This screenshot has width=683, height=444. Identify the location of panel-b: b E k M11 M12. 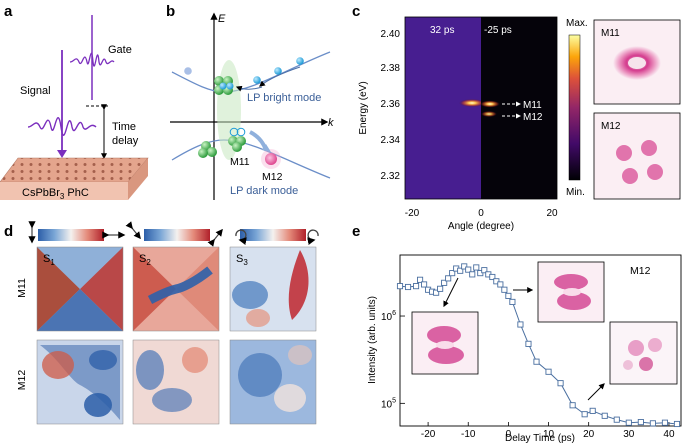
(250, 101).